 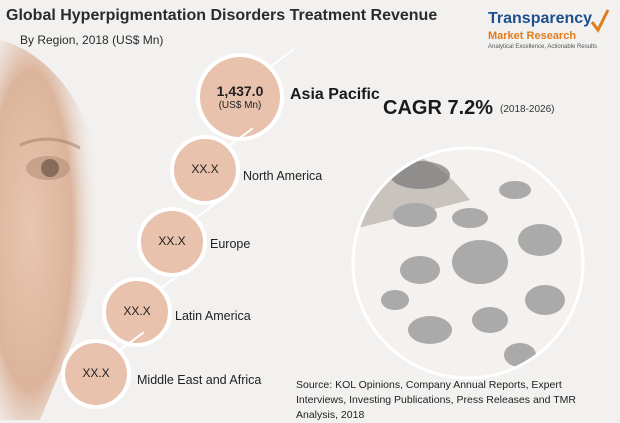 I want to click on checkmark-icon, so click(x=600, y=21).